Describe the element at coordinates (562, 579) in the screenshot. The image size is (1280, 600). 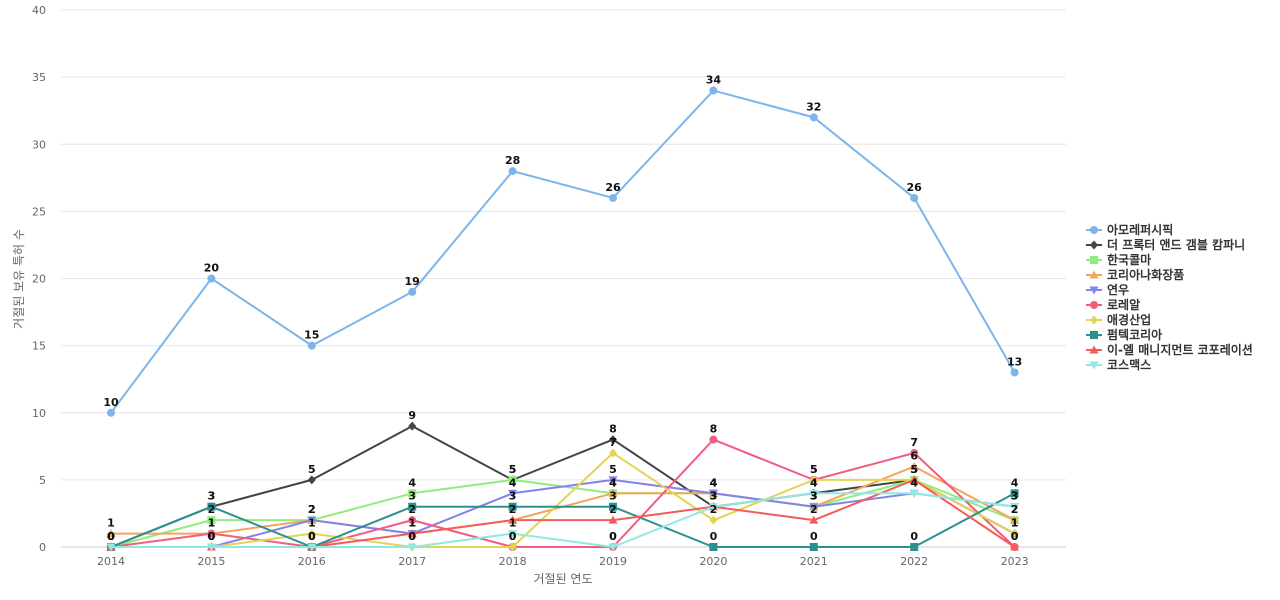
I see `x-axis-title: 거절된 연도` at that location.